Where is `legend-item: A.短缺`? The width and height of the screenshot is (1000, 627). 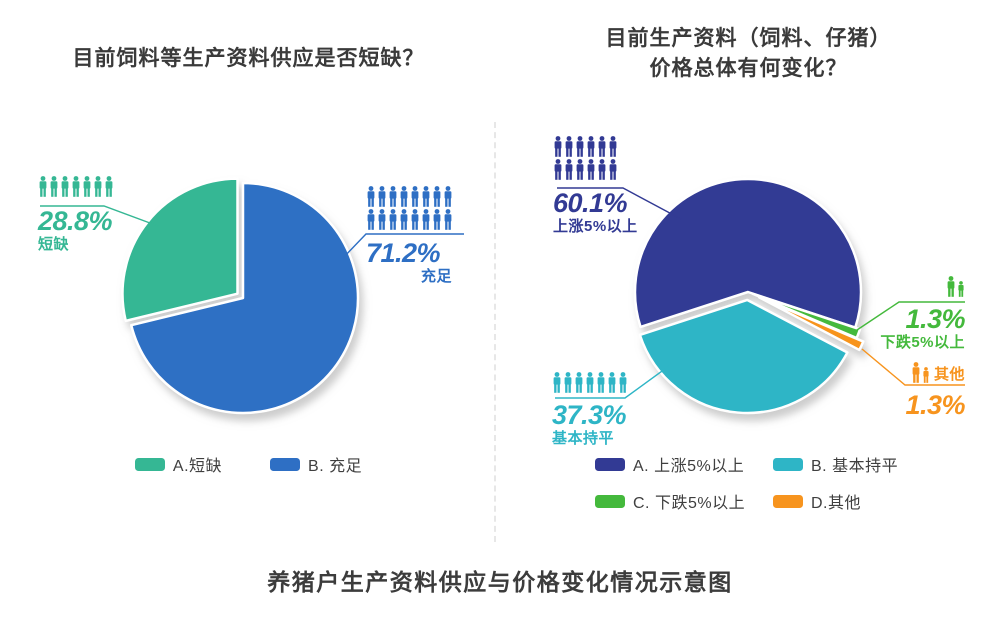
legend-item: A.短缺 is located at coordinates (178, 464).